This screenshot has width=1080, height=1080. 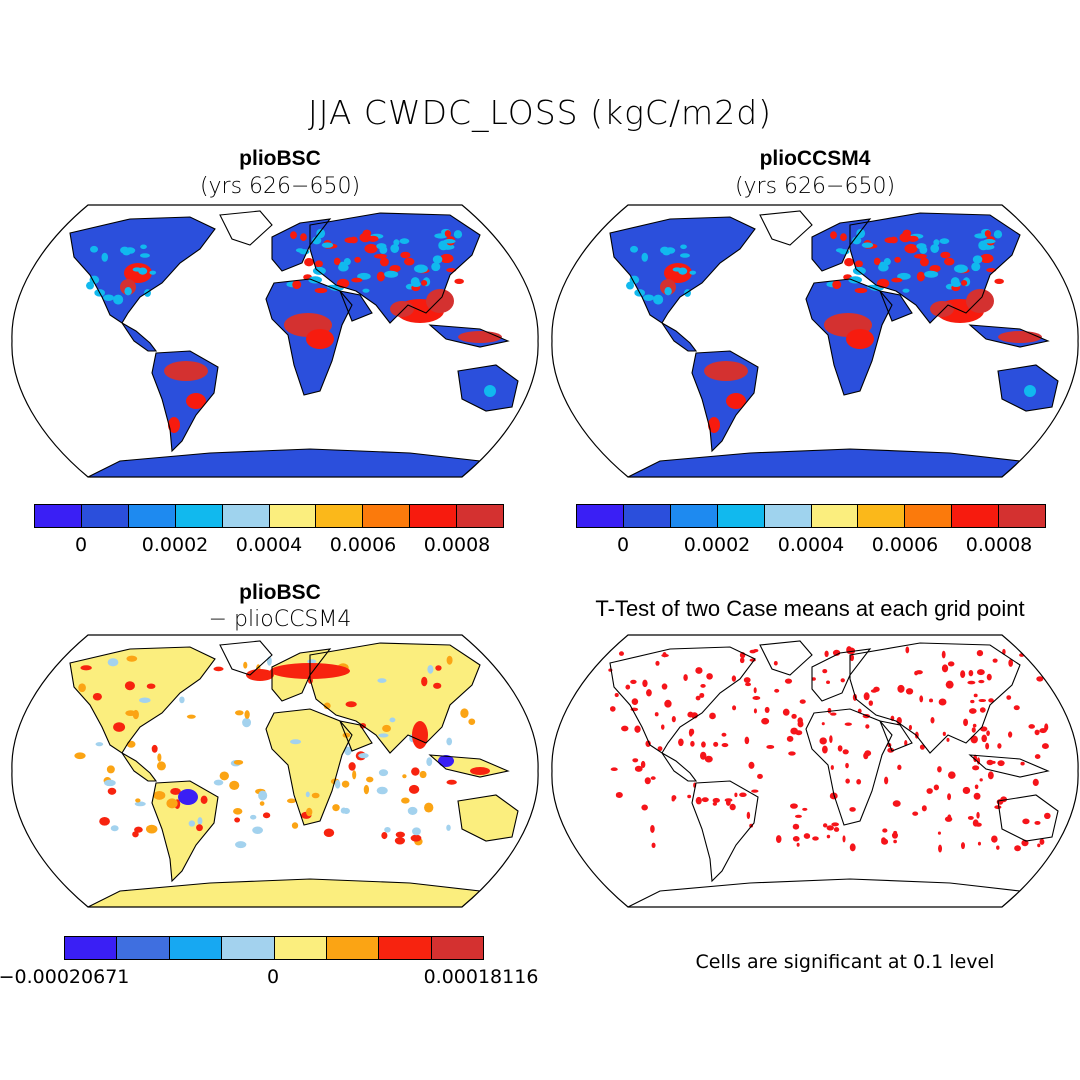 What do you see at coordinates (815, 771) in the screenshot?
I see `map-ttest` at bounding box center [815, 771].